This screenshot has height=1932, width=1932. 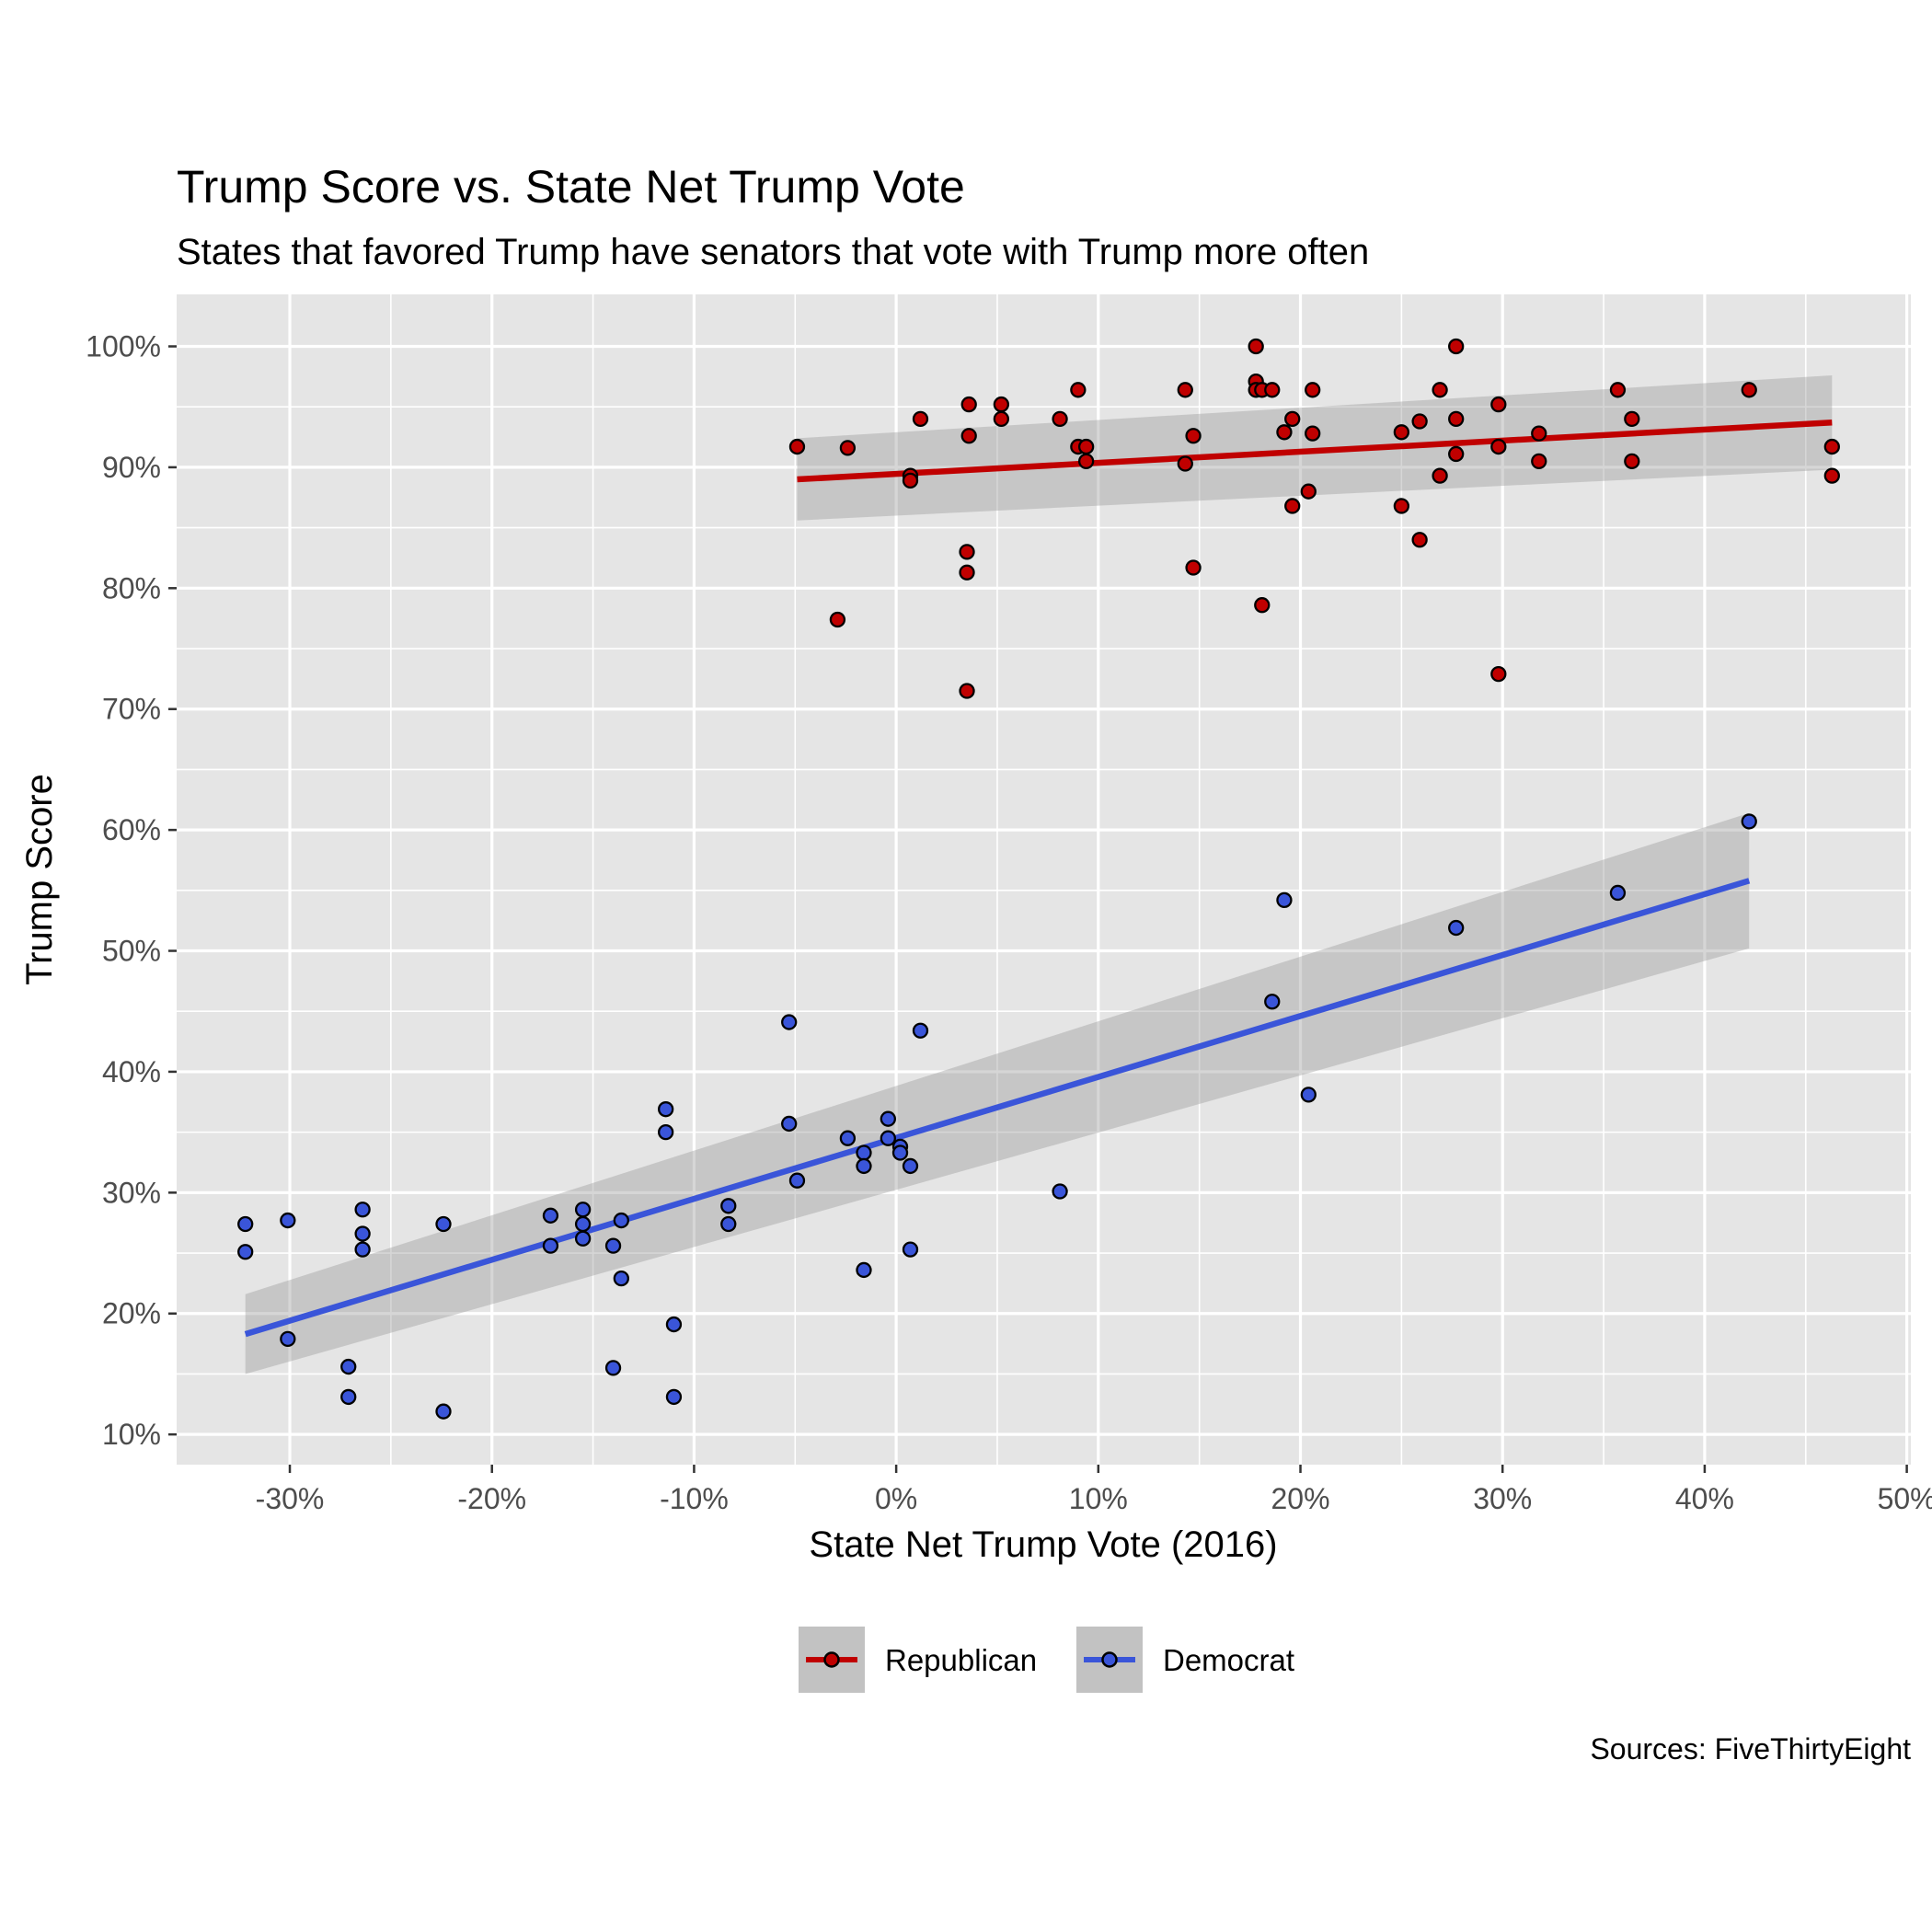 I want to click on y-tick-label: 20%, so click(x=131, y=1313).